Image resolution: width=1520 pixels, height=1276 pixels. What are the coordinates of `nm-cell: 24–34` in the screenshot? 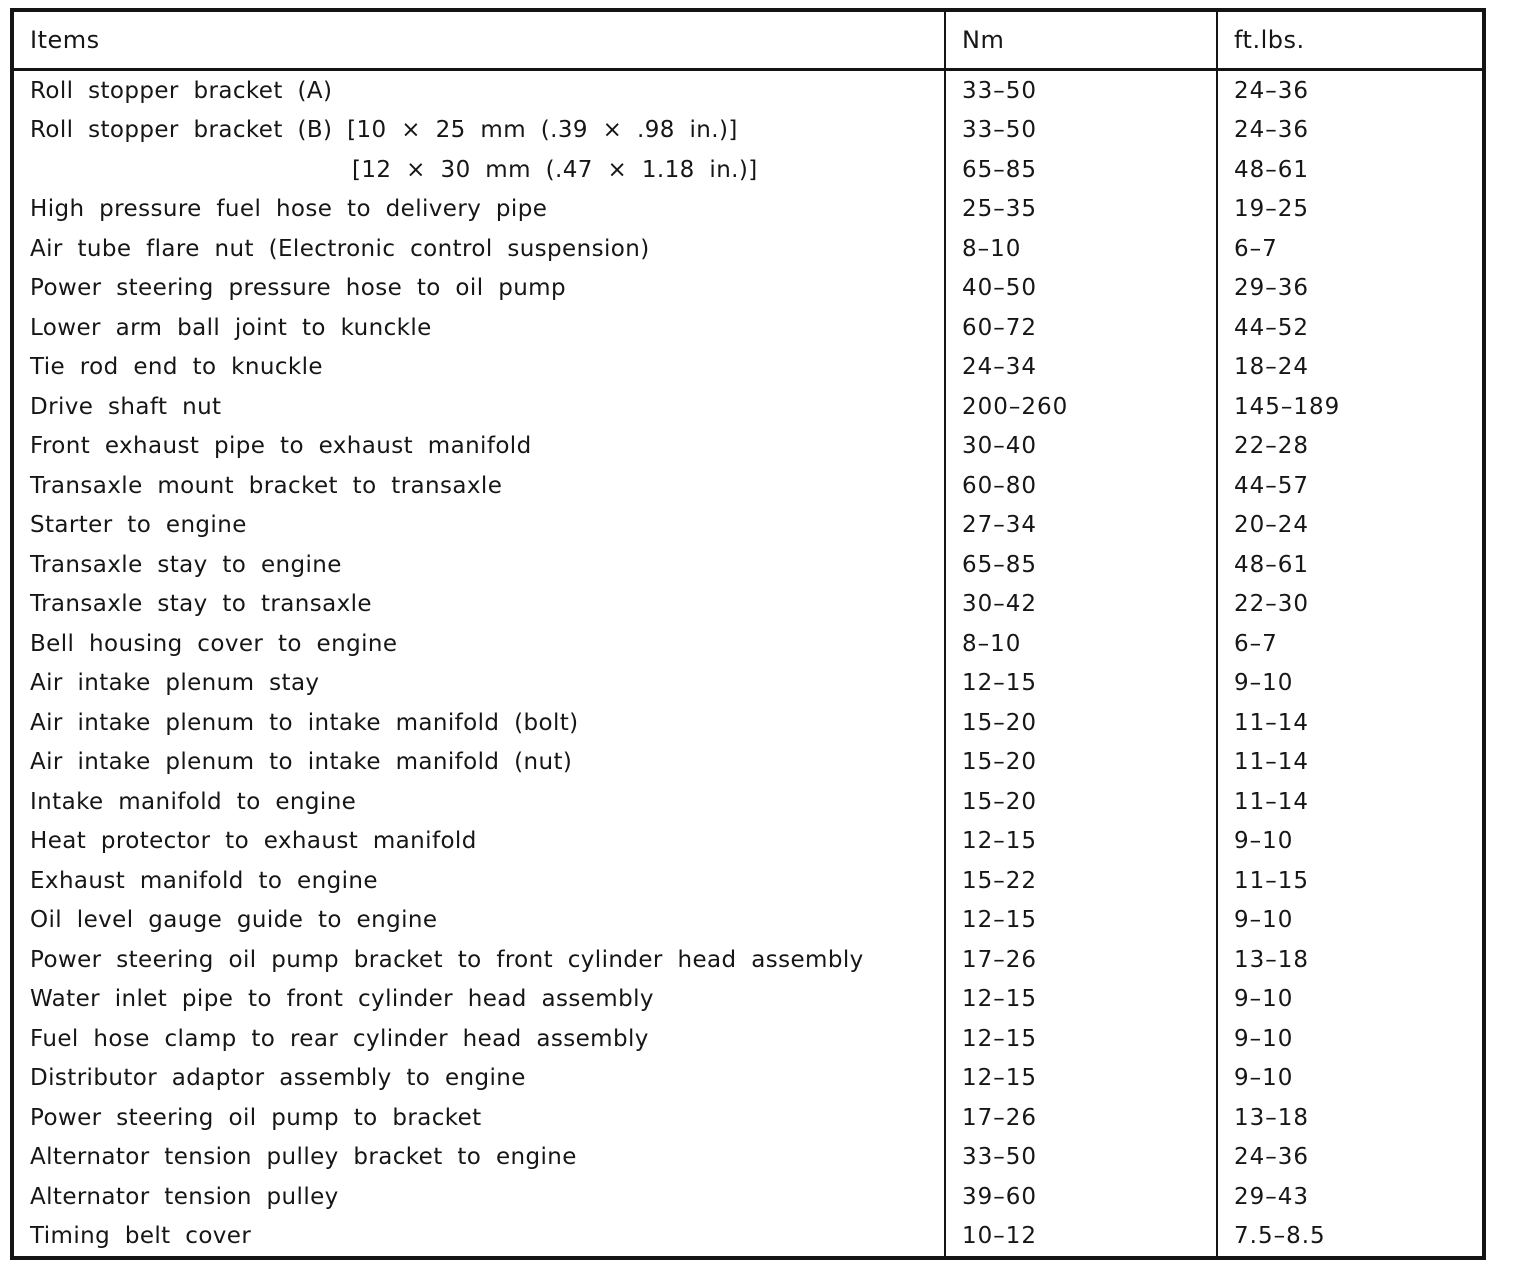 It's located at (1080, 367).